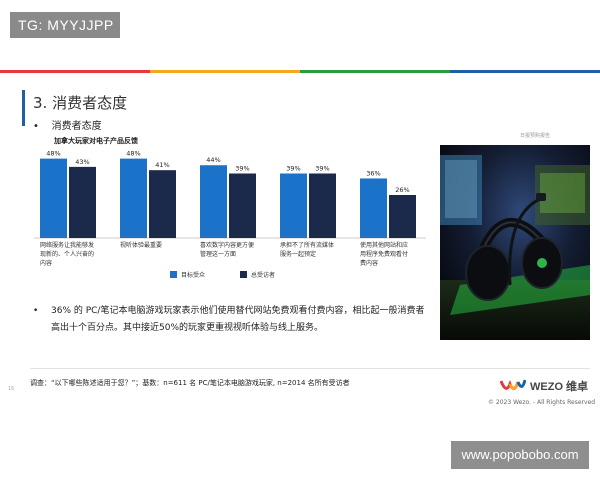  Describe the element at coordinates (559, 387) in the screenshot. I see `logo-wordmark: WEZO 维卓` at that location.